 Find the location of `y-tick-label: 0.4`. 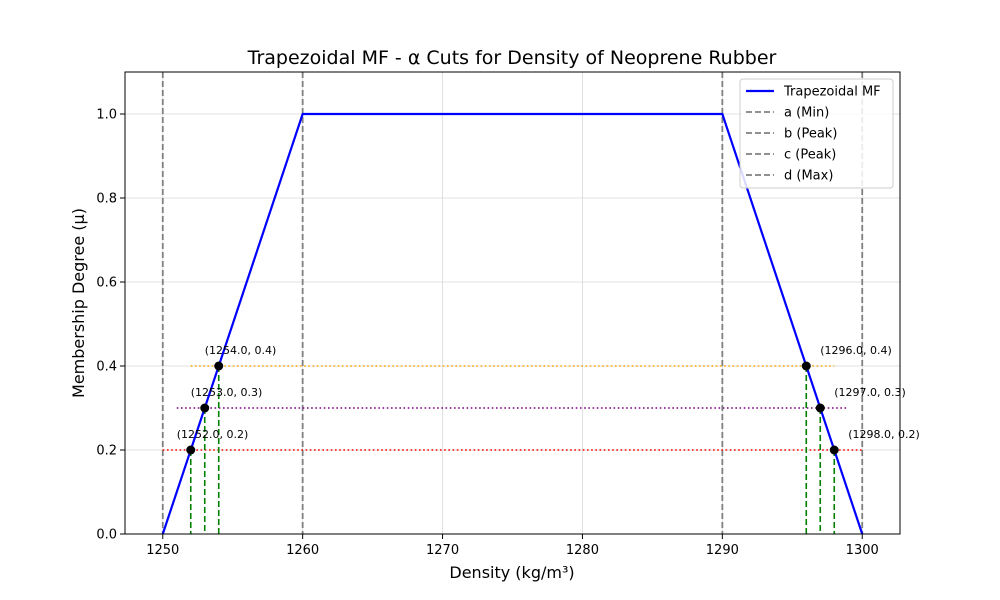

y-tick-label: 0.4 is located at coordinates (106, 367).